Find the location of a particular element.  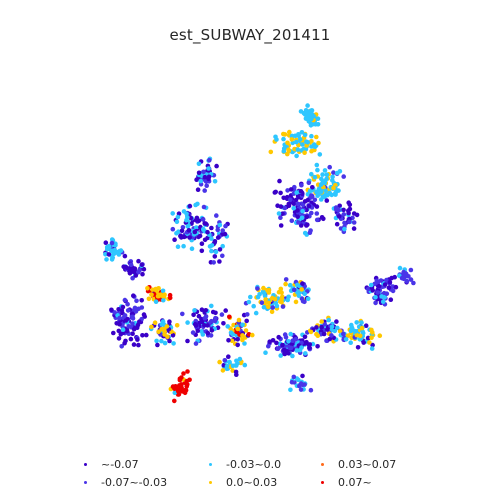

legend-marker is located at coordinates (322, 464).